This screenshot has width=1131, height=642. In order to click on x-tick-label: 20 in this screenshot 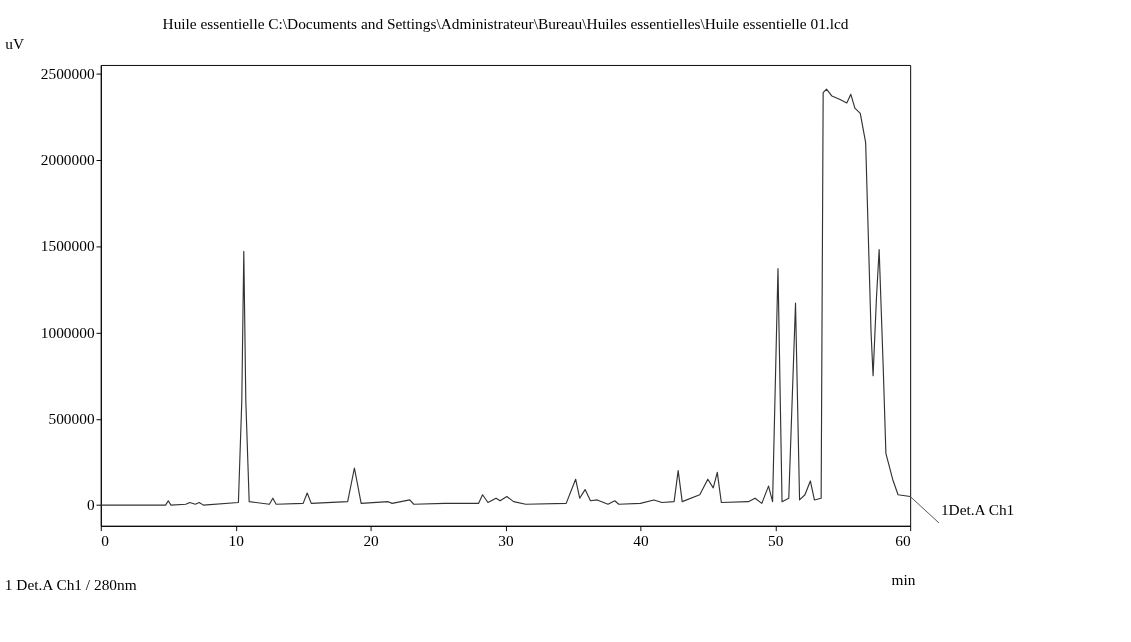, I will do `click(371, 540)`.